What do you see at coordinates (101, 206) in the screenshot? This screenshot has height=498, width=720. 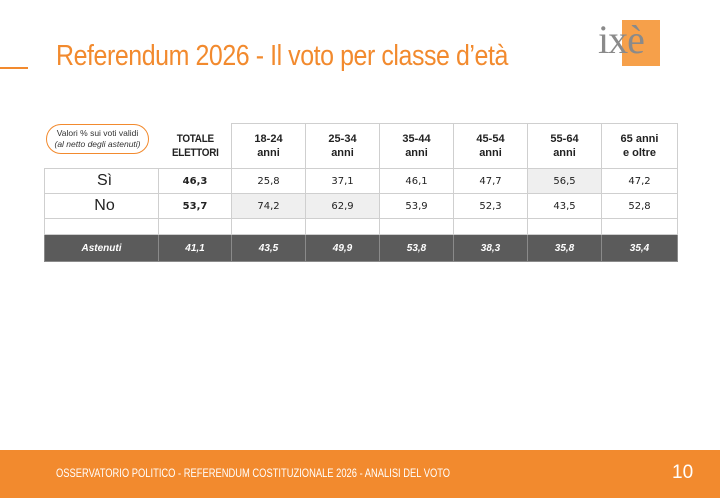 I see `row-label-no: No` at bounding box center [101, 206].